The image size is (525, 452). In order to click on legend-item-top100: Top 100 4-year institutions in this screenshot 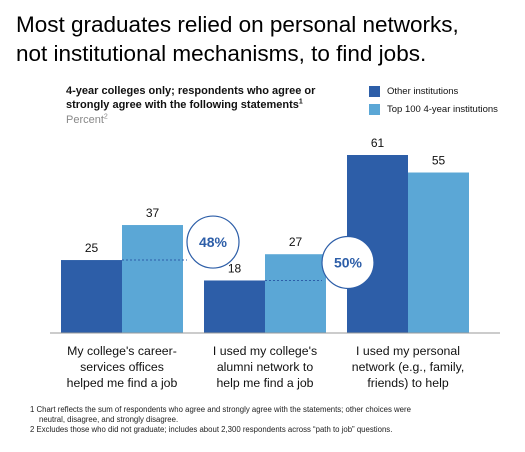, I will do `click(433, 109)`.